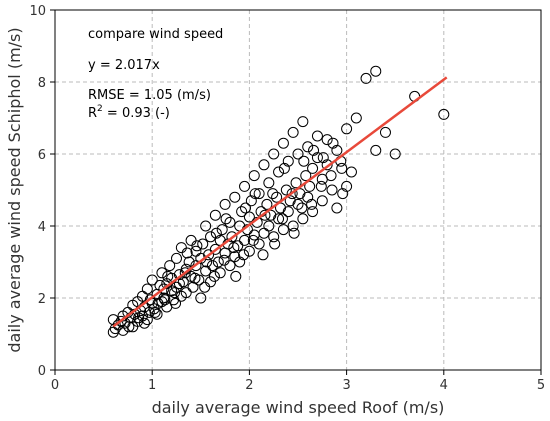 The height and width of the screenshot is (421, 550). What do you see at coordinates (14, 189) in the screenshot?
I see `y-axis-label: daily average wind speed Schiphol (m/s)` at bounding box center [14, 189].